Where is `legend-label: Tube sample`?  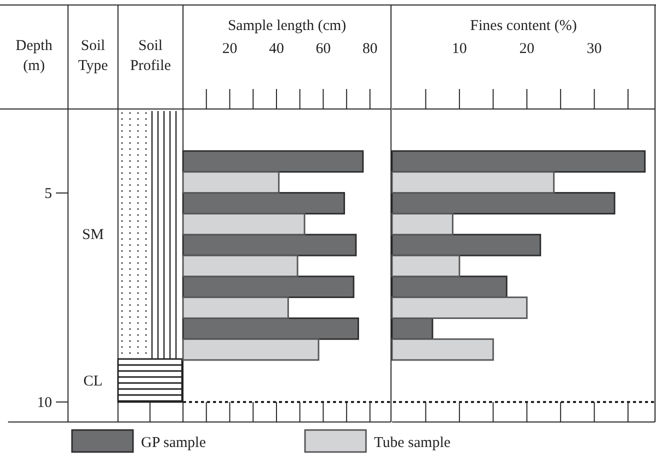
legend-label: Tube sample is located at coordinates (412, 443).